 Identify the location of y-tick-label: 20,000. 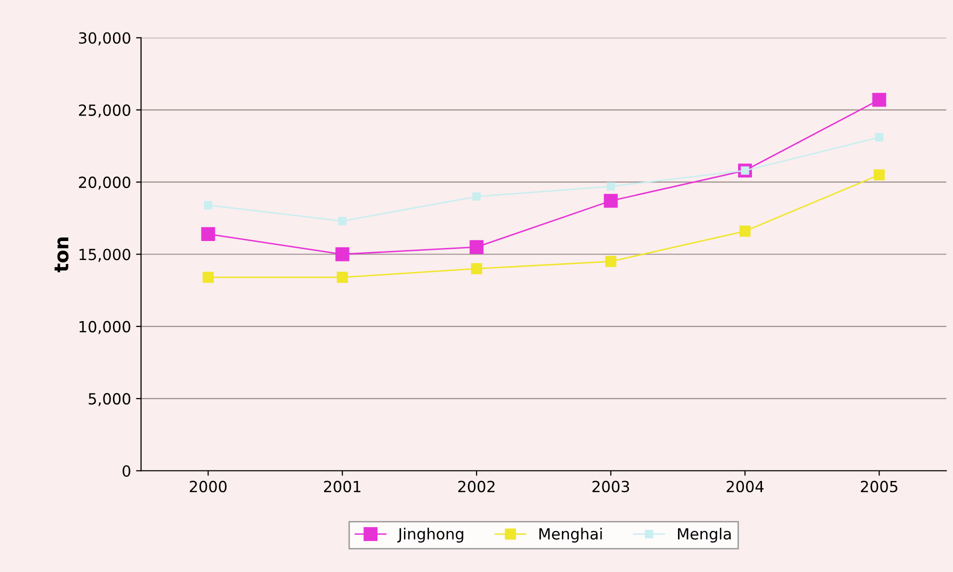
(104, 183).